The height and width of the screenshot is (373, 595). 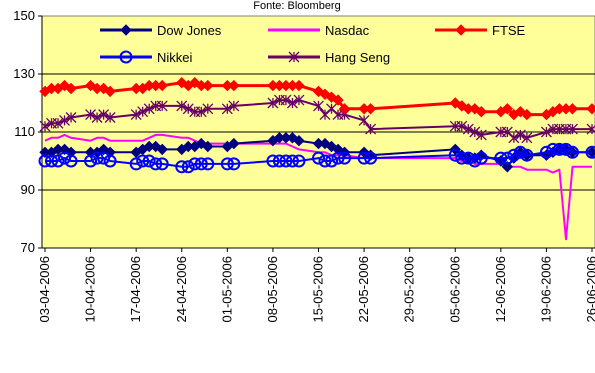 What do you see at coordinates (313, 44) in the screenshot?
I see `legend: Dow Jones Nasdac FTSE Nikkei Hang Seng` at bounding box center [313, 44].